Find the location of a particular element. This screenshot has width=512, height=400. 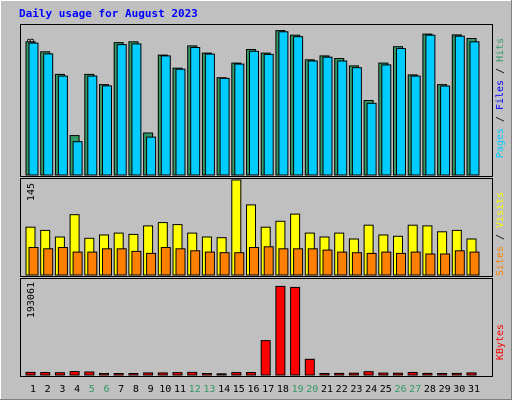

day-label-29: 29 is located at coordinates (445, 389).